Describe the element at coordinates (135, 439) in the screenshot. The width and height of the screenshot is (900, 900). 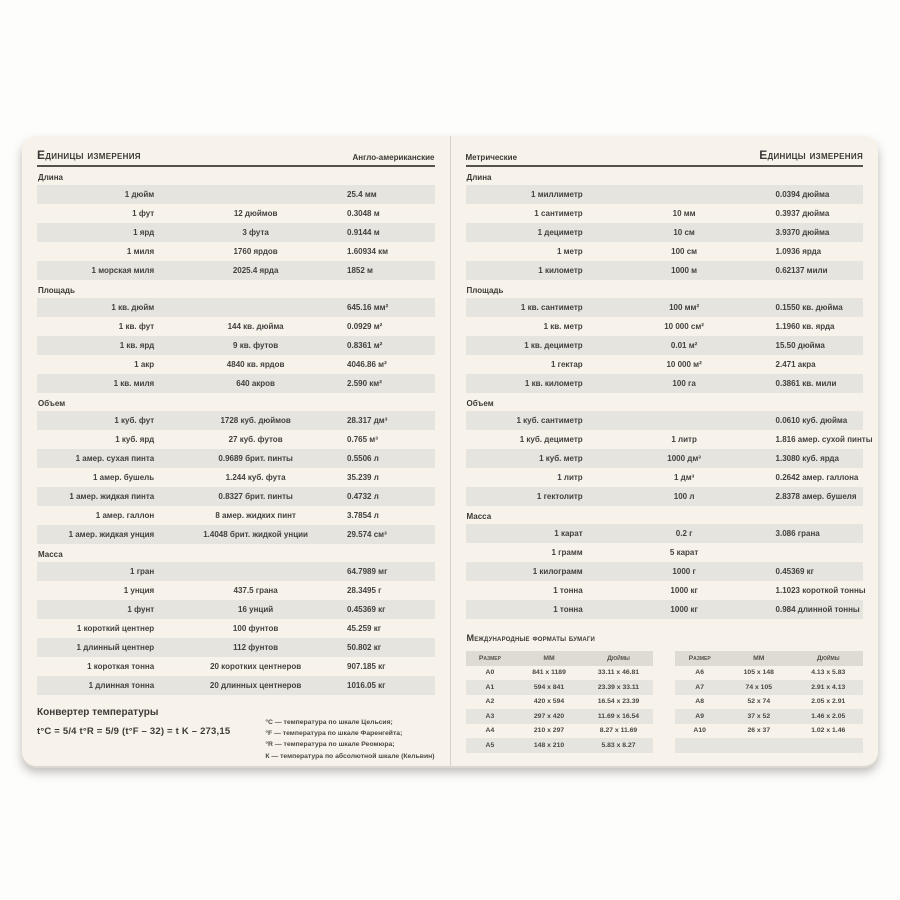
I see `cell-unit: 1 куб. ярд` at that location.